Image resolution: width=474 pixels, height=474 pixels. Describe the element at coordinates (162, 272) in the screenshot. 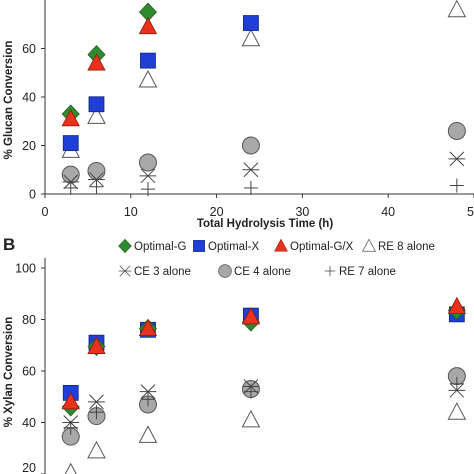

I see `legend-label-ce-3-alone: CE 3 alone` at that location.